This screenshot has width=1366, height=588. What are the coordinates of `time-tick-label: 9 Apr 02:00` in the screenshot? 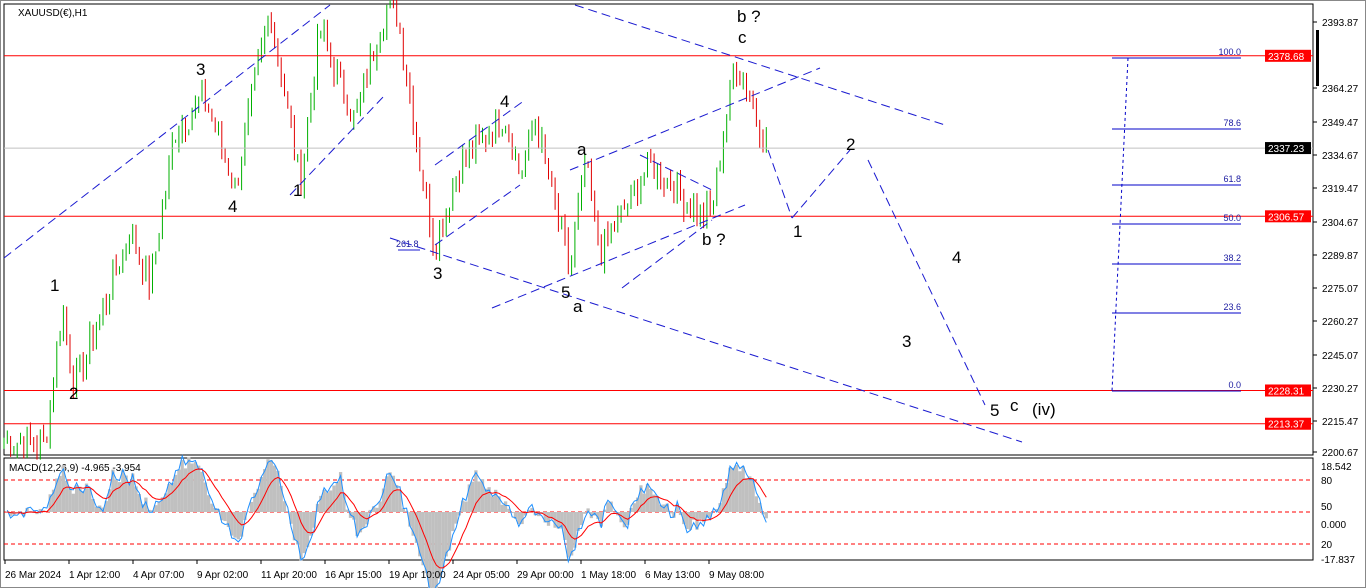 It's located at (223, 575).